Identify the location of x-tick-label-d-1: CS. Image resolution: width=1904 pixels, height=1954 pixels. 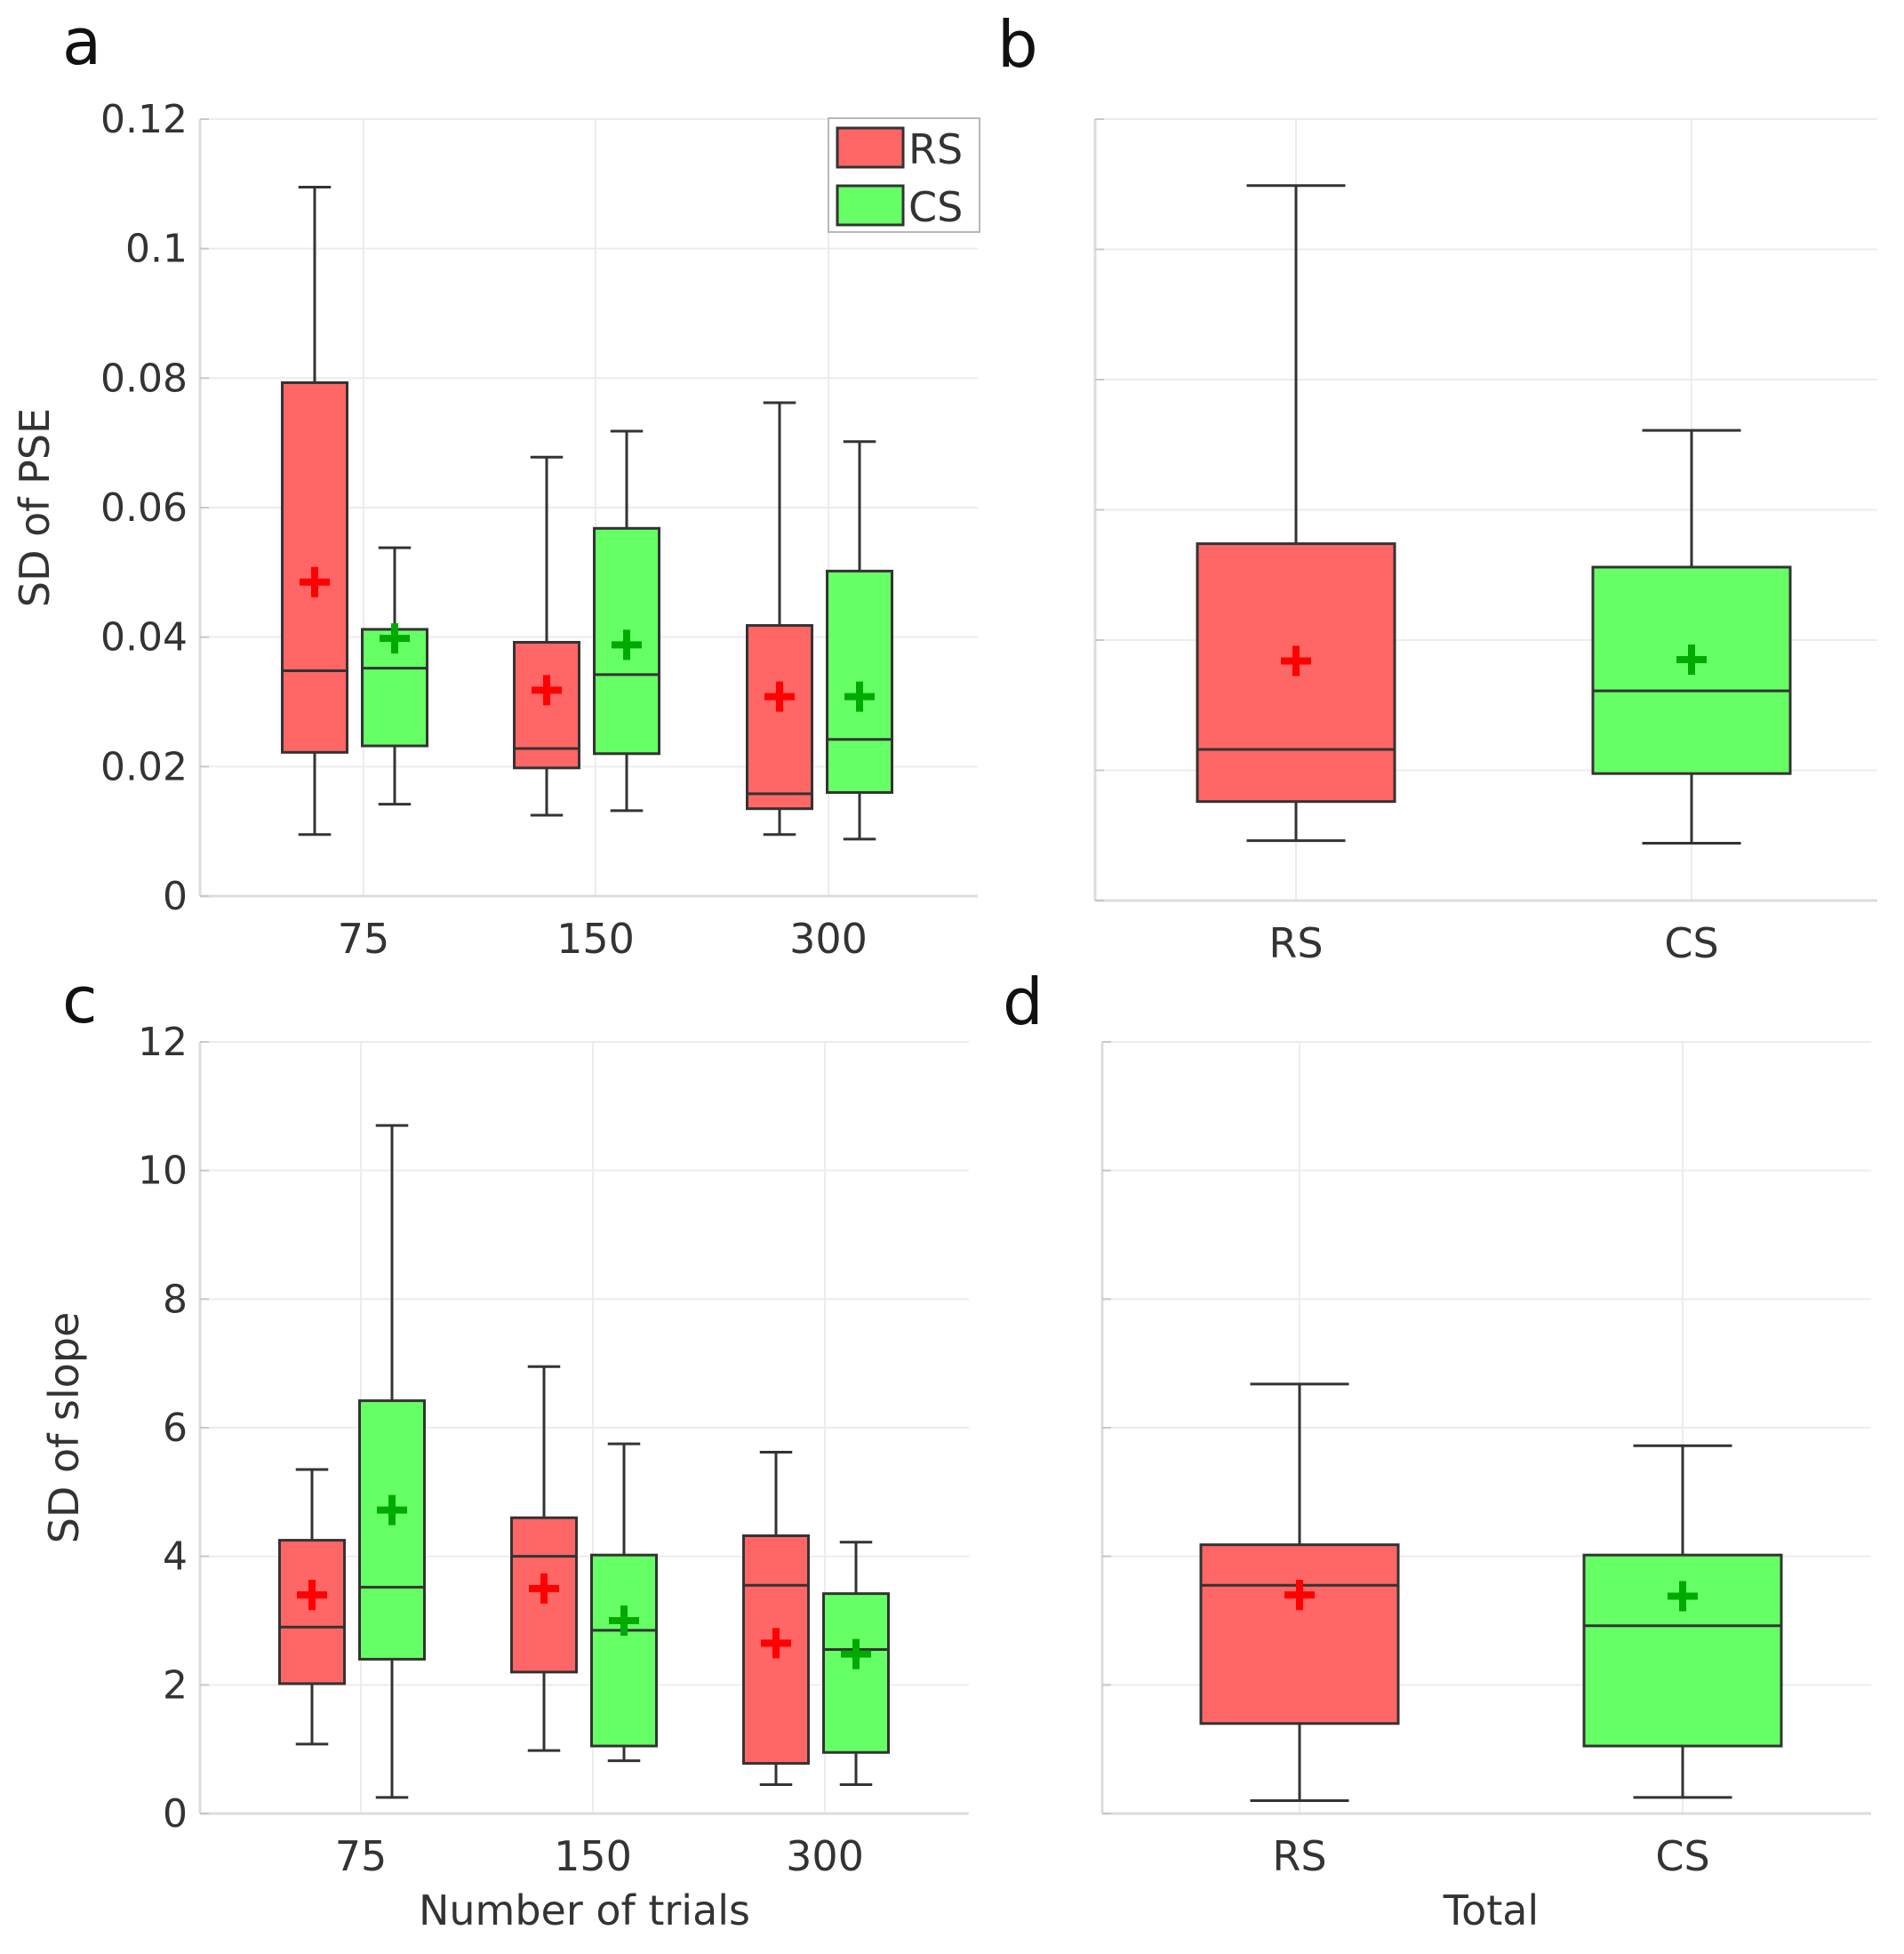
(1682, 1856).